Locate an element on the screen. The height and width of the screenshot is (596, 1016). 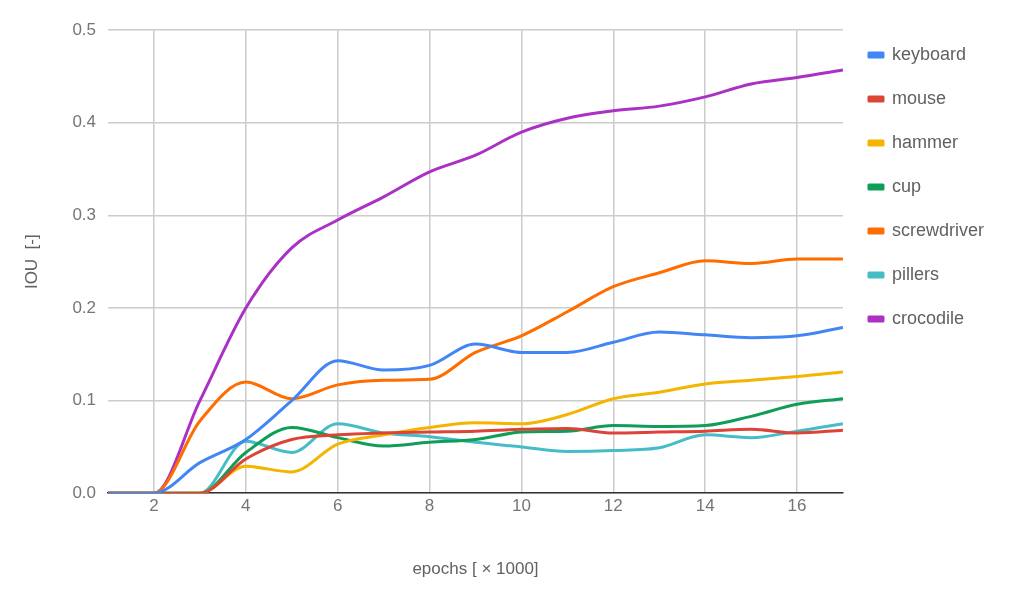
y-tick-label: 0.3 is located at coordinates (84, 215).